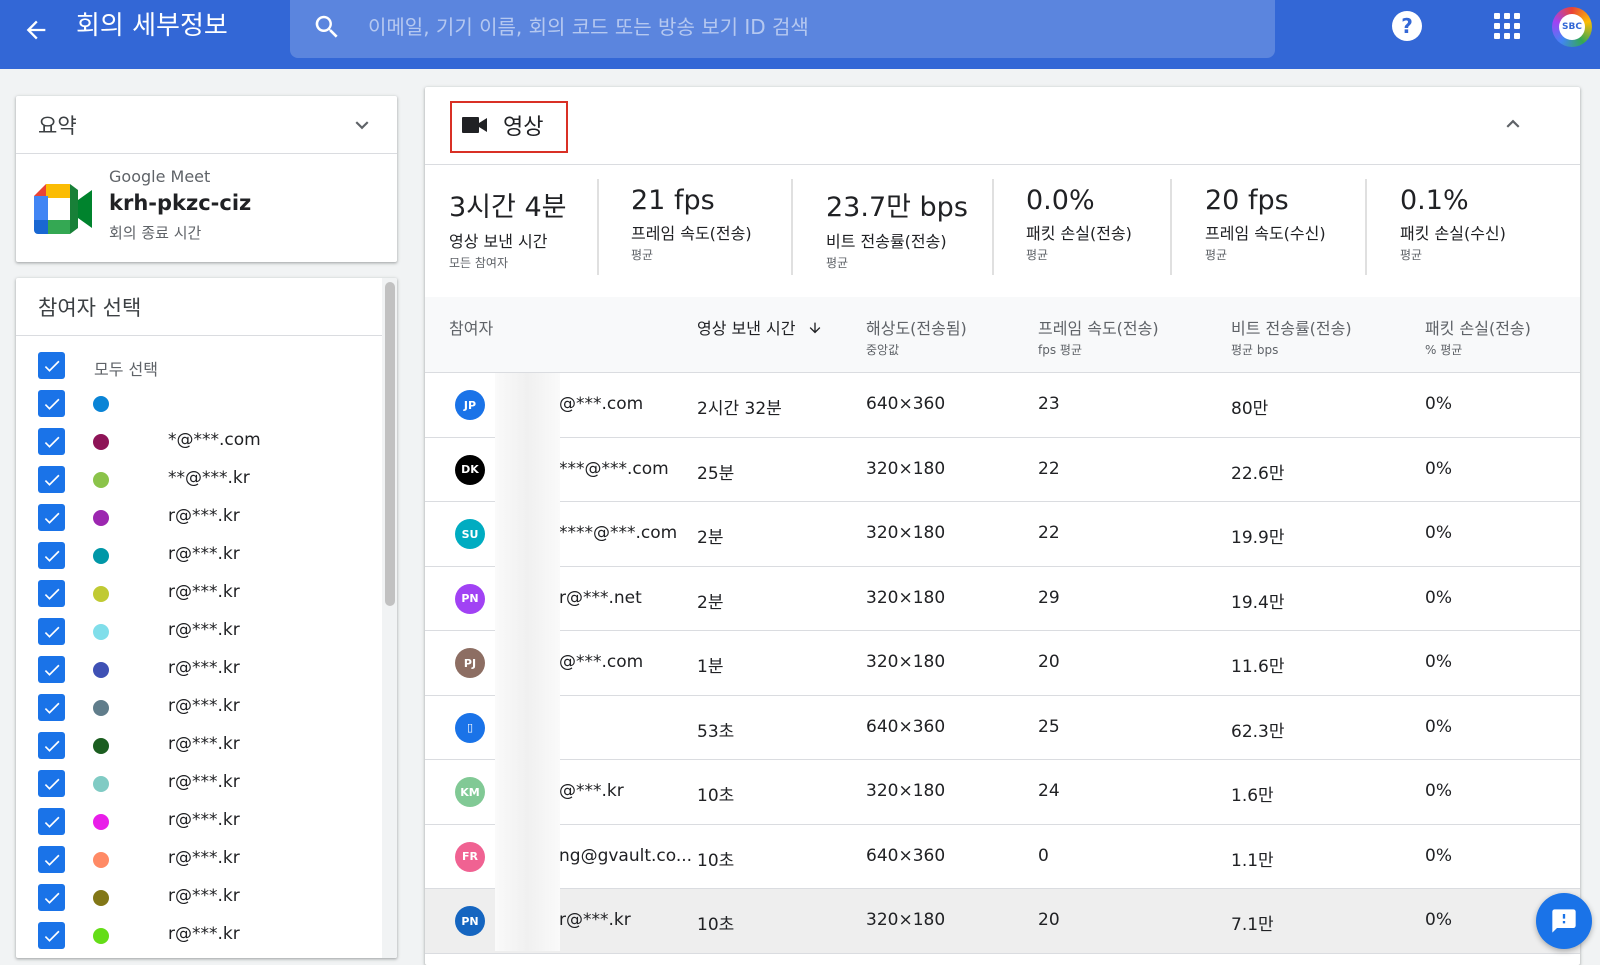 The image size is (1600, 965). What do you see at coordinates (1049, 404) in the screenshot?
I see `cell-fps: 23` at bounding box center [1049, 404].